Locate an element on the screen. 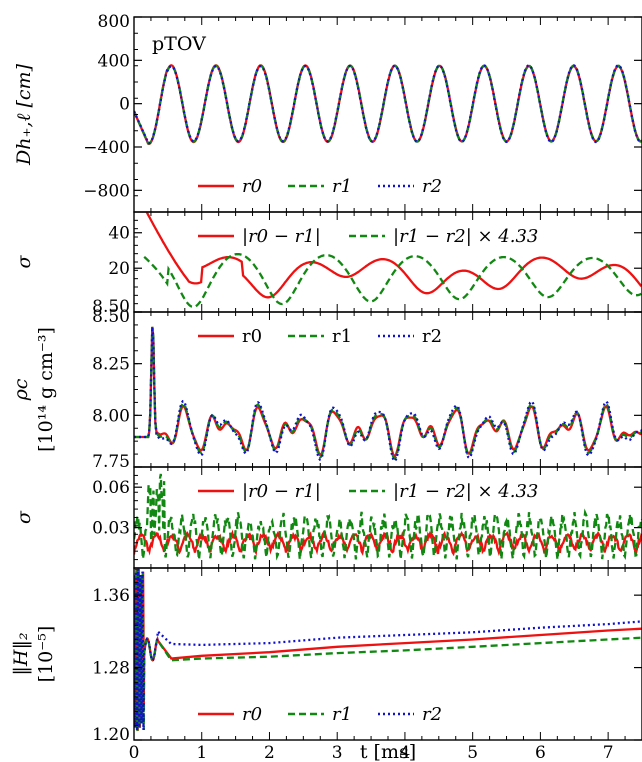  ylabel-1: σ is located at coordinates (24, 261).